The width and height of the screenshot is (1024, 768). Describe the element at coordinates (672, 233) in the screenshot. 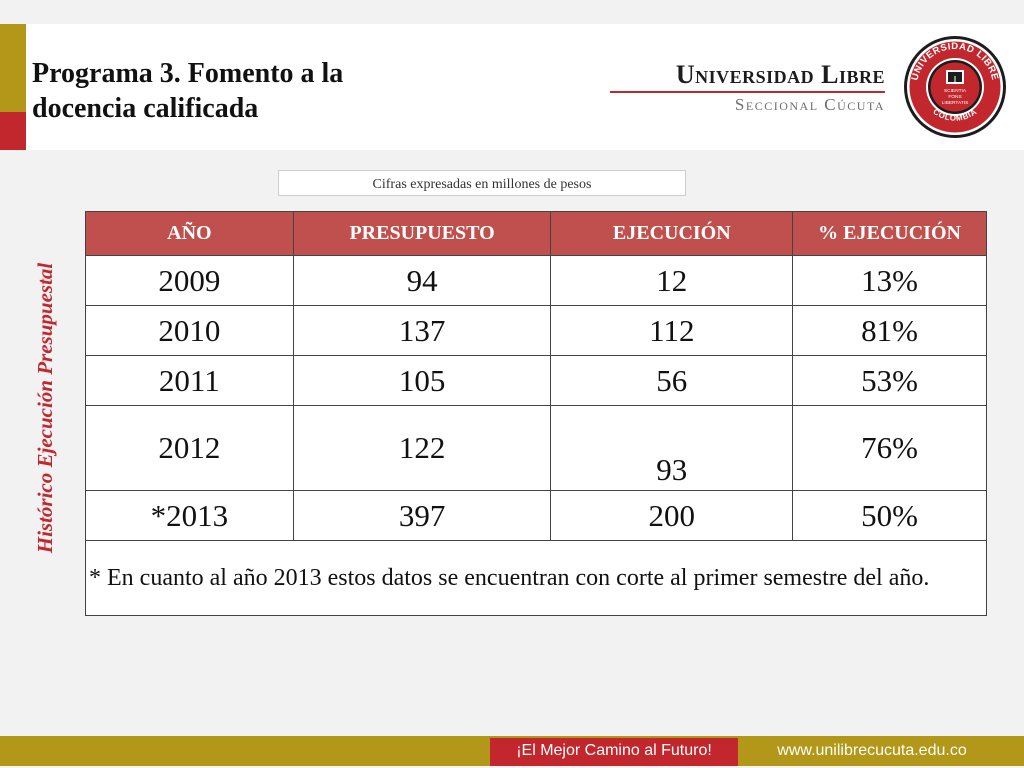

I see `header-execution: EJECUCIÓN` at that location.